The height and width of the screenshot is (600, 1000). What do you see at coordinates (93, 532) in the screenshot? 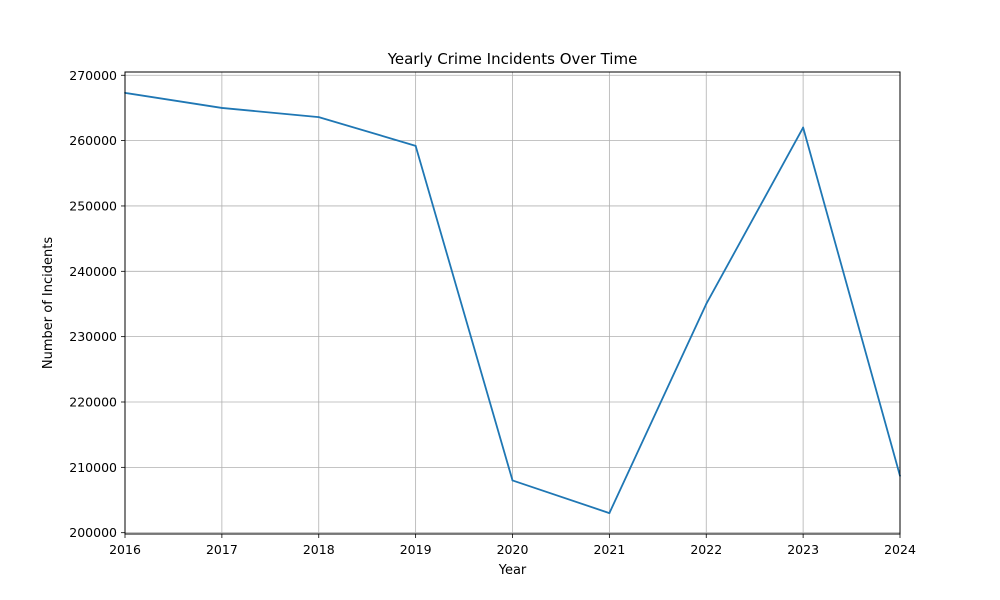
I see `y-tick-label: 200000` at bounding box center [93, 532].